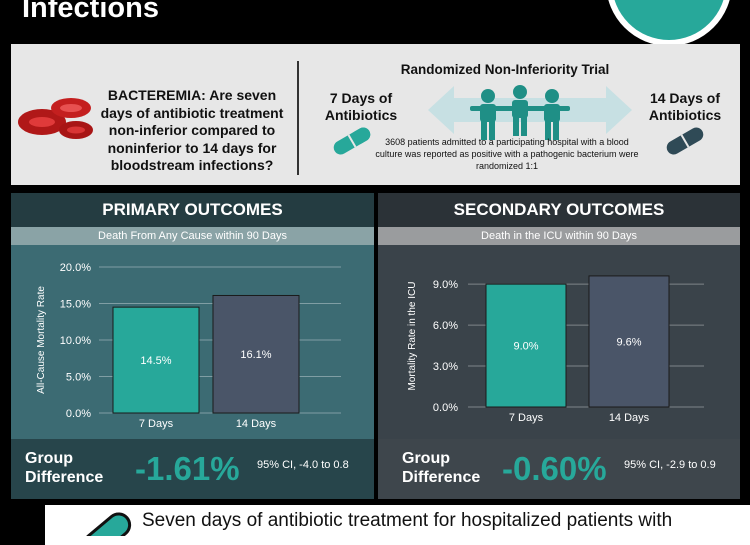 The image size is (750, 545). Describe the element at coordinates (187, 468) in the screenshot. I see `group-difference-value: -1.61%` at that location.